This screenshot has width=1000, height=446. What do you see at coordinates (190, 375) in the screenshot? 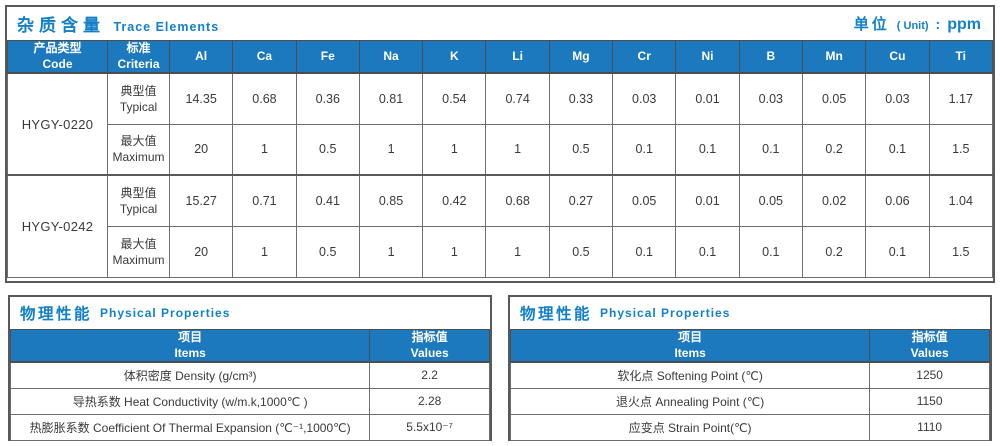
I see `item-cell: 体积密度 Density (g/cm³)` at bounding box center [190, 375].